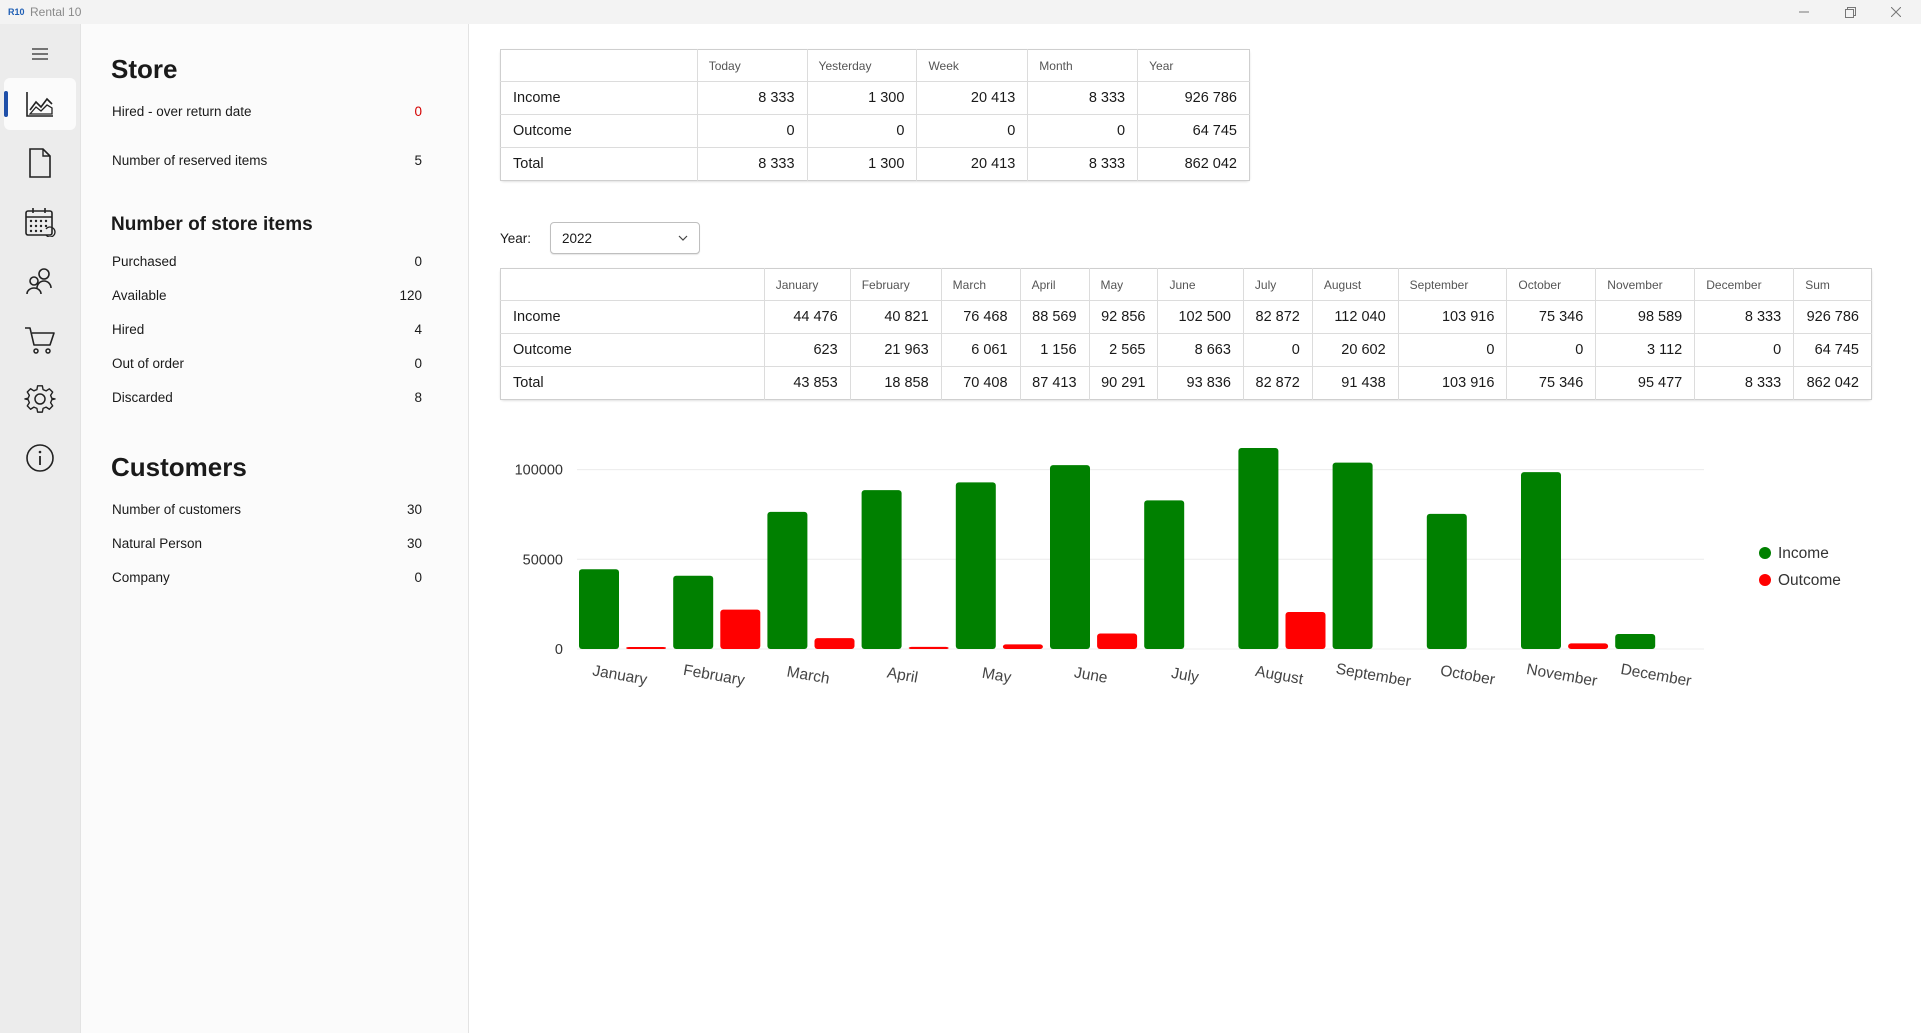 The image size is (1921, 1033). Describe the element at coordinates (1561, 675) in the screenshot. I see `x-tick-label: November` at that location.